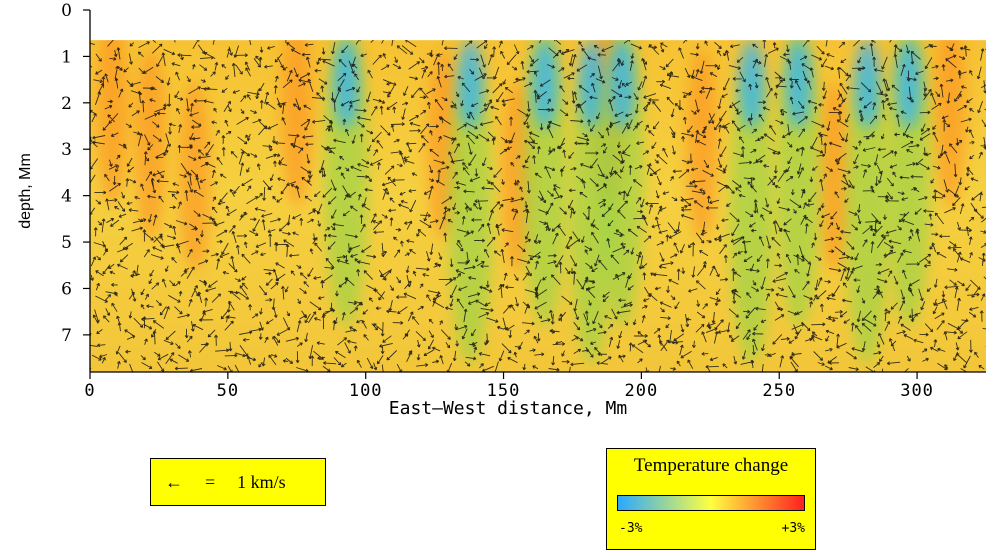 The height and width of the screenshot is (550, 989). I want to click on y-axis-title: depth, Mm, so click(25, 191).